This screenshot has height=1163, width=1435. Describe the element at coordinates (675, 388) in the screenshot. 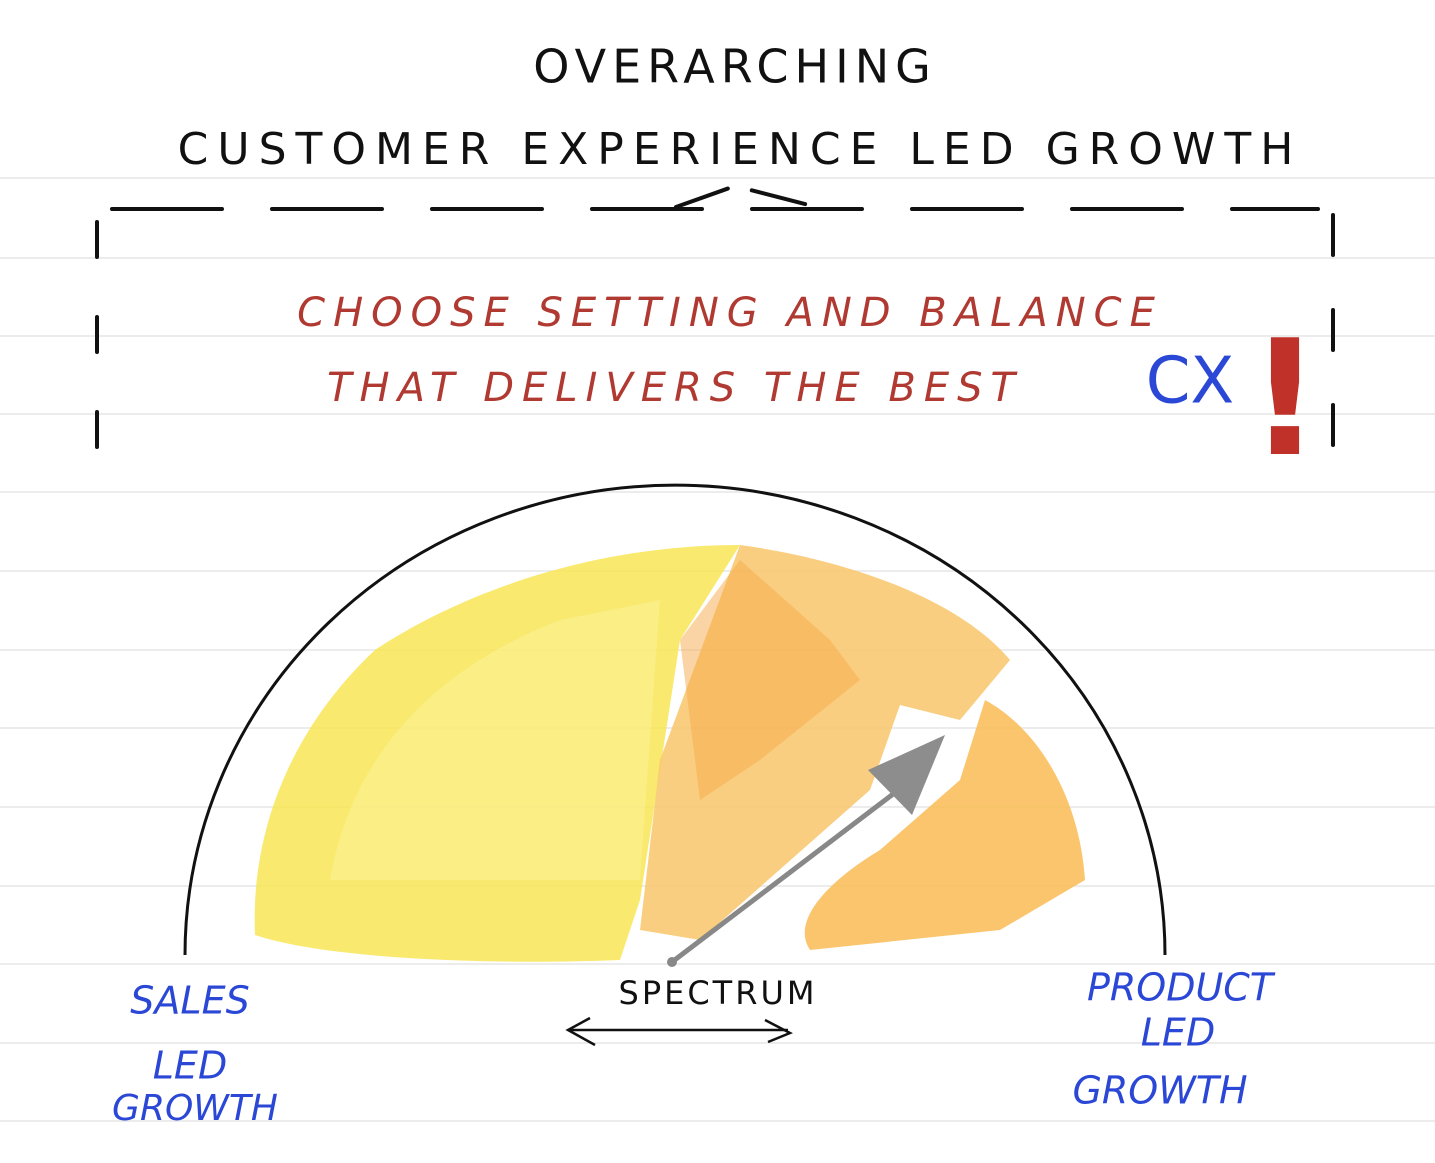

I see `callout-line: THAT DELIVERS THE BEST` at that location.